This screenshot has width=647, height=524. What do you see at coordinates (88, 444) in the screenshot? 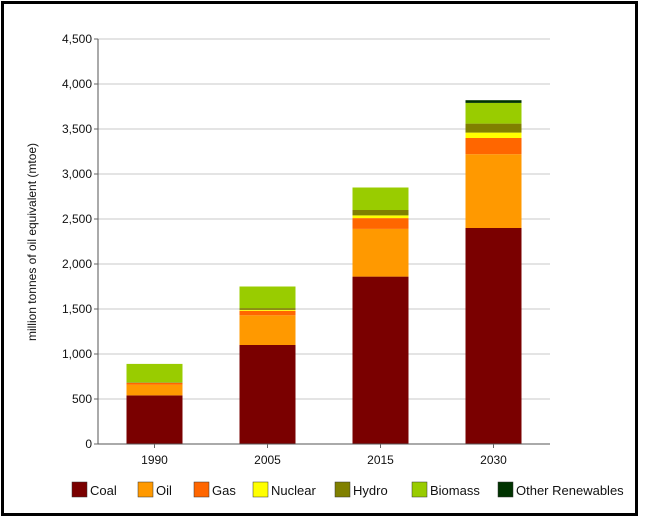
I see `y-tick-label: 0` at bounding box center [88, 444].